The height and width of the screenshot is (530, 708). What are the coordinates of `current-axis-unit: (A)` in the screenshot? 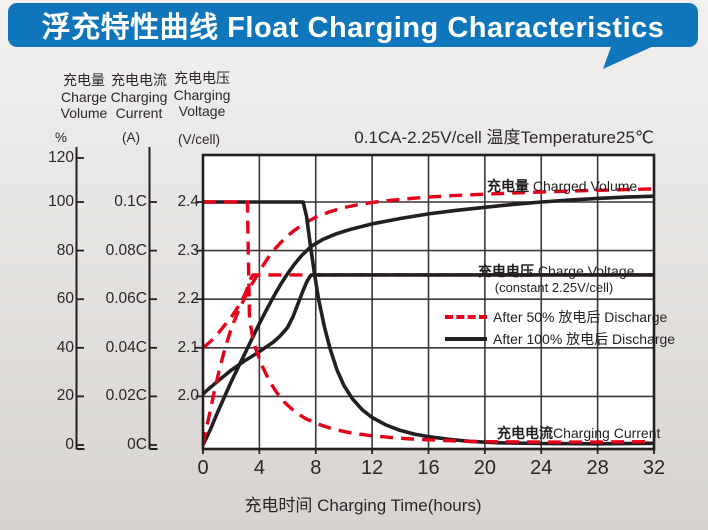 It's located at (131, 137).